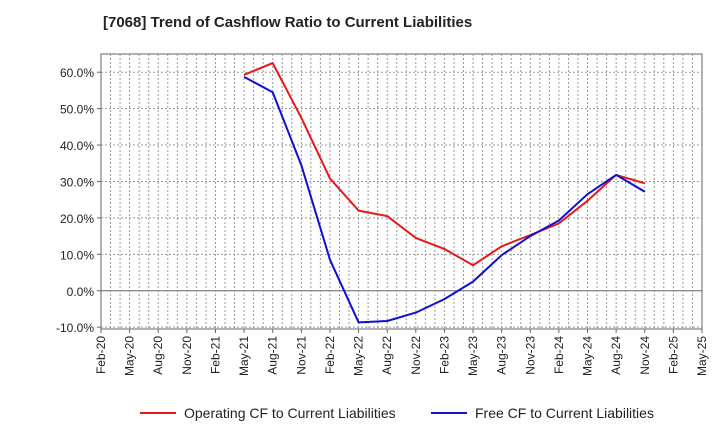 Image resolution: width=720 pixels, height=440 pixels. I want to click on x-tick-label: May-25, so click(702, 356).